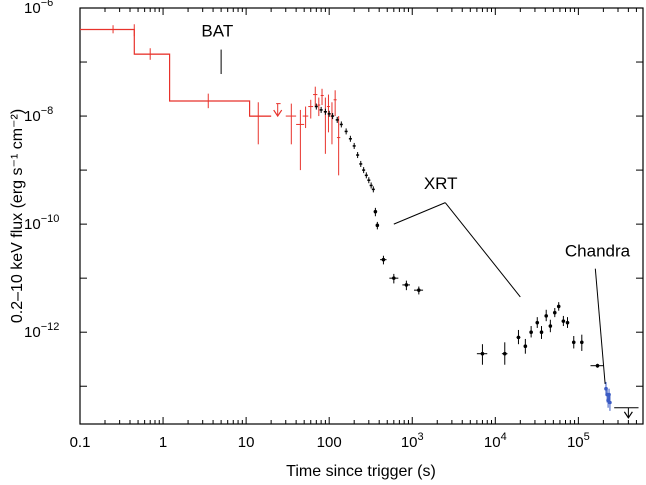 The image size is (646, 485). Describe the element at coordinates (80, 442) in the screenshot. I see `x-tick-label: 0.1` at that location.